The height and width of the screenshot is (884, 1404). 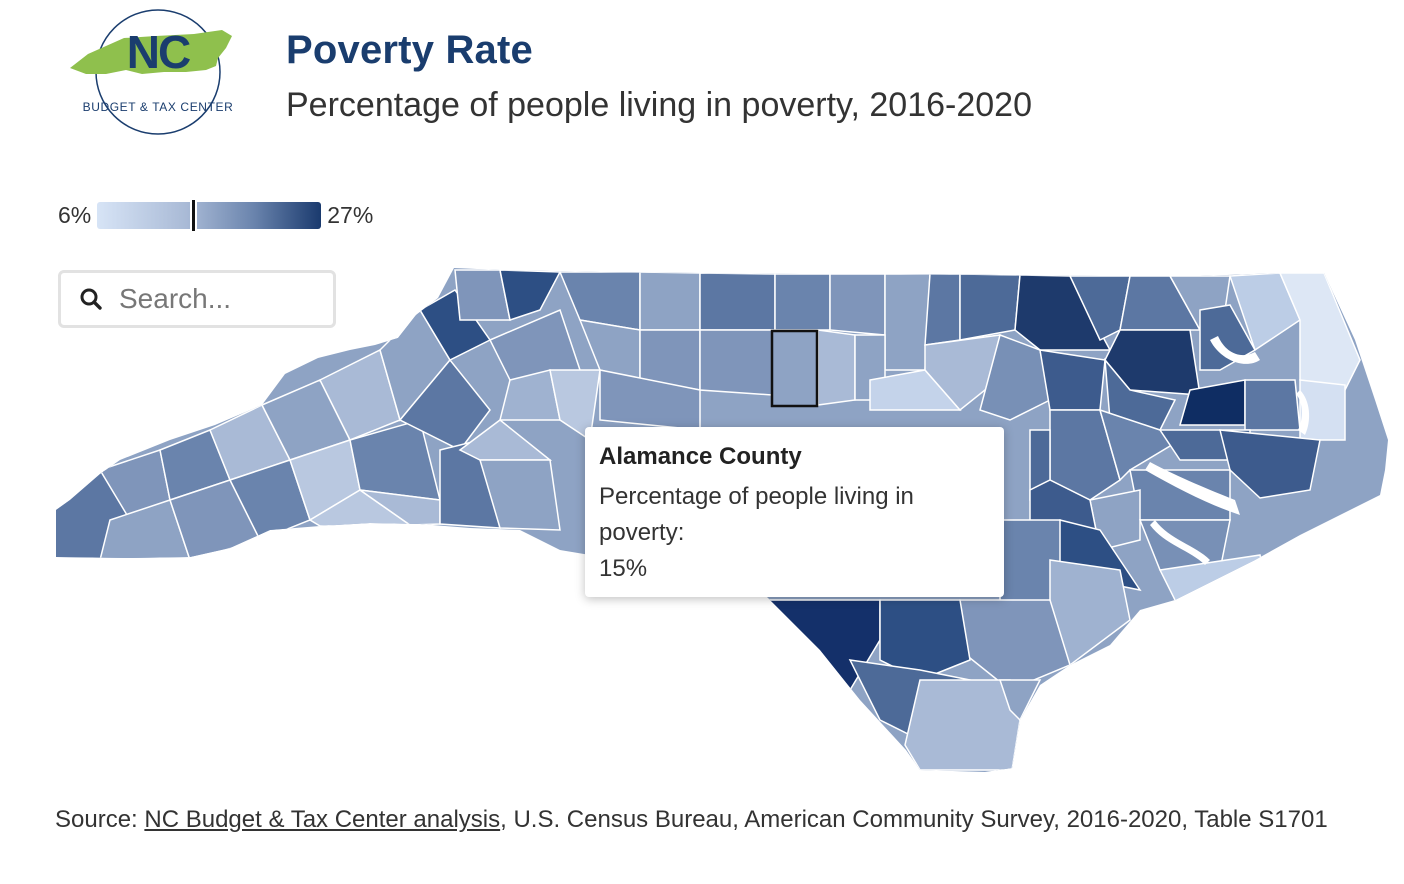 What do you see at coordinates (409, 50) in the screenshot?
I see `chart-title: Poverty Rate` at bounding box center [409, 50].